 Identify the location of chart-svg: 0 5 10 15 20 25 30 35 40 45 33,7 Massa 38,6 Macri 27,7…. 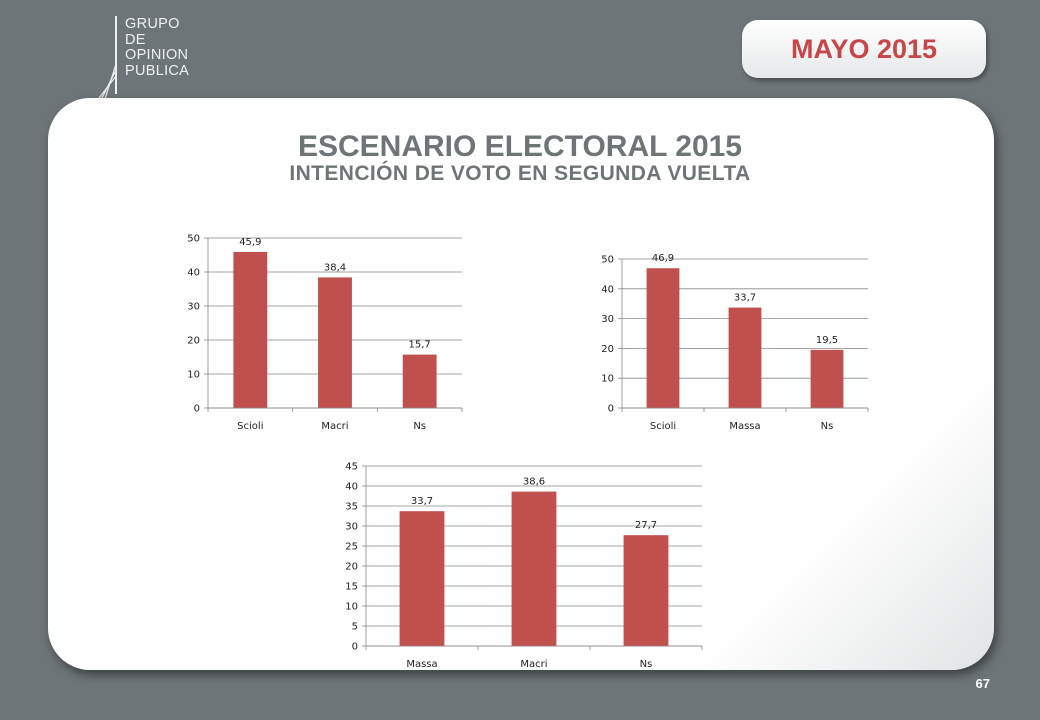
(524, 566).